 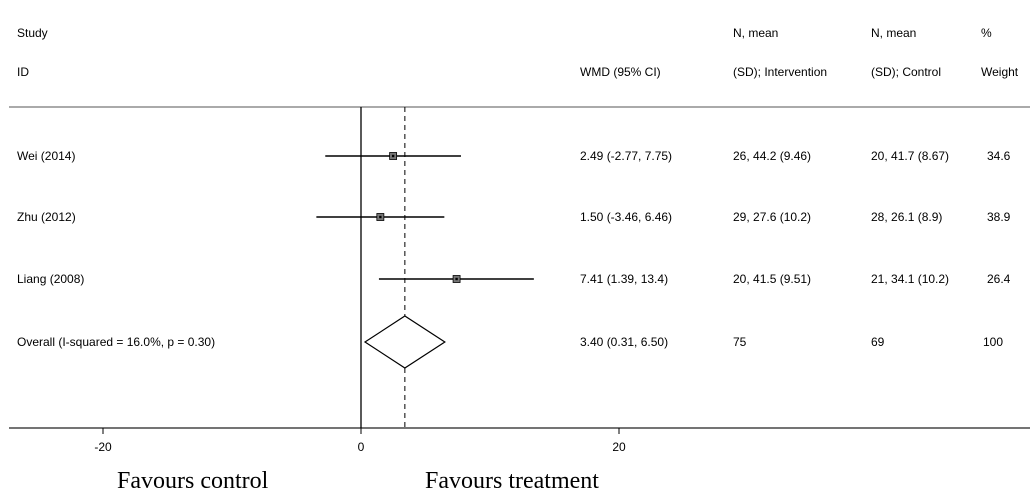 What do you see at coordinates (999, 279) in the screenshot?
I see `study-weight: 26.4` at bounding box center [999, 279].